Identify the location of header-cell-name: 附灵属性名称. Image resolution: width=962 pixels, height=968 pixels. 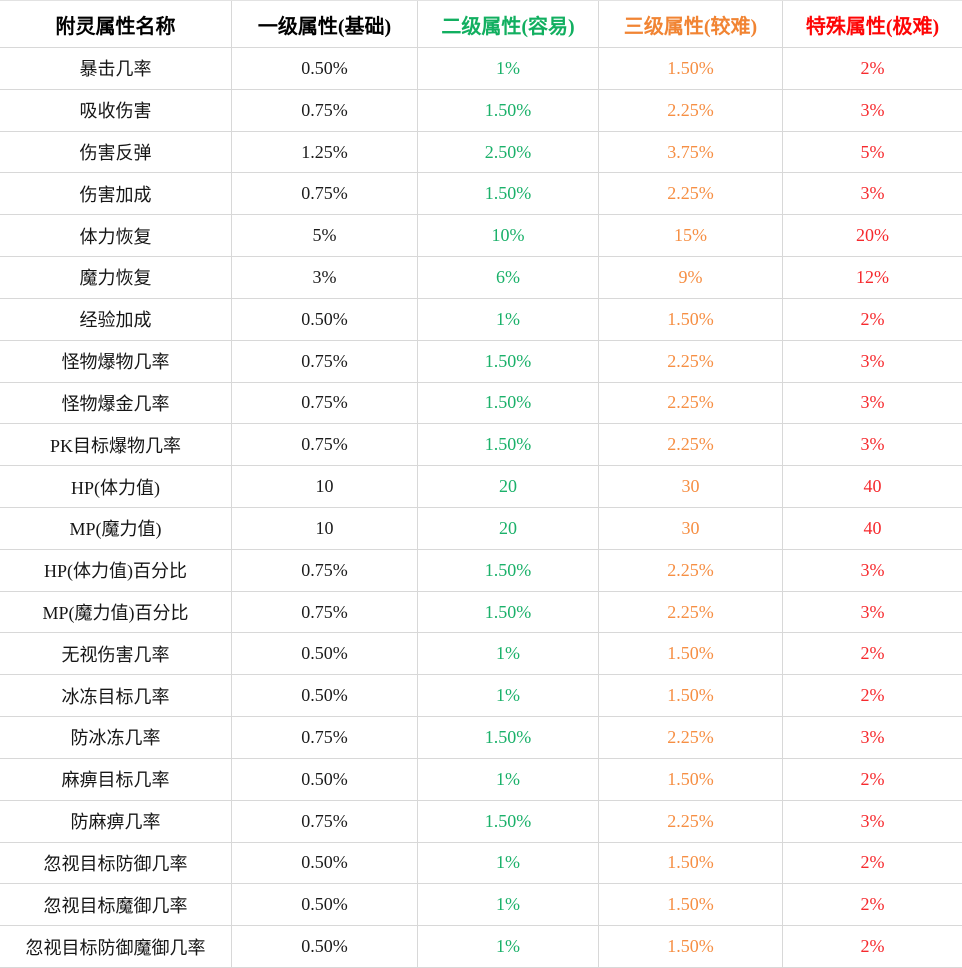
(116, 24).